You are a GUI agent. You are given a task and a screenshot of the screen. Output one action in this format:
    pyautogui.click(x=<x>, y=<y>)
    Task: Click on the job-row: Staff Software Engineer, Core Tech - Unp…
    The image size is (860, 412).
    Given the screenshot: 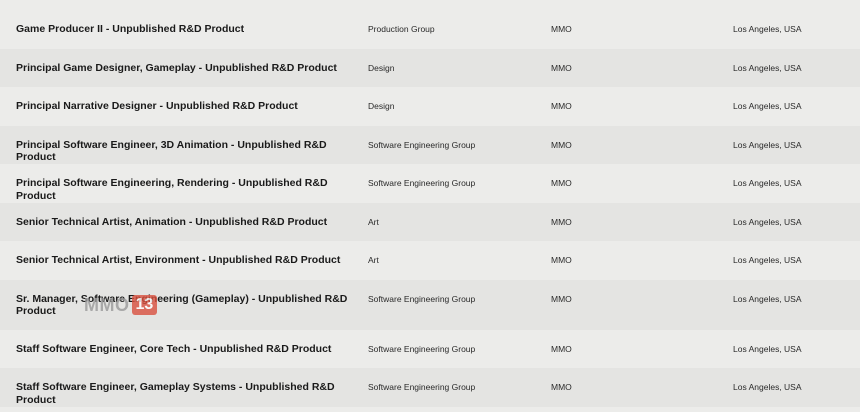 What is the action you would take?
    pyautogui.click(x=430, y=349)
    